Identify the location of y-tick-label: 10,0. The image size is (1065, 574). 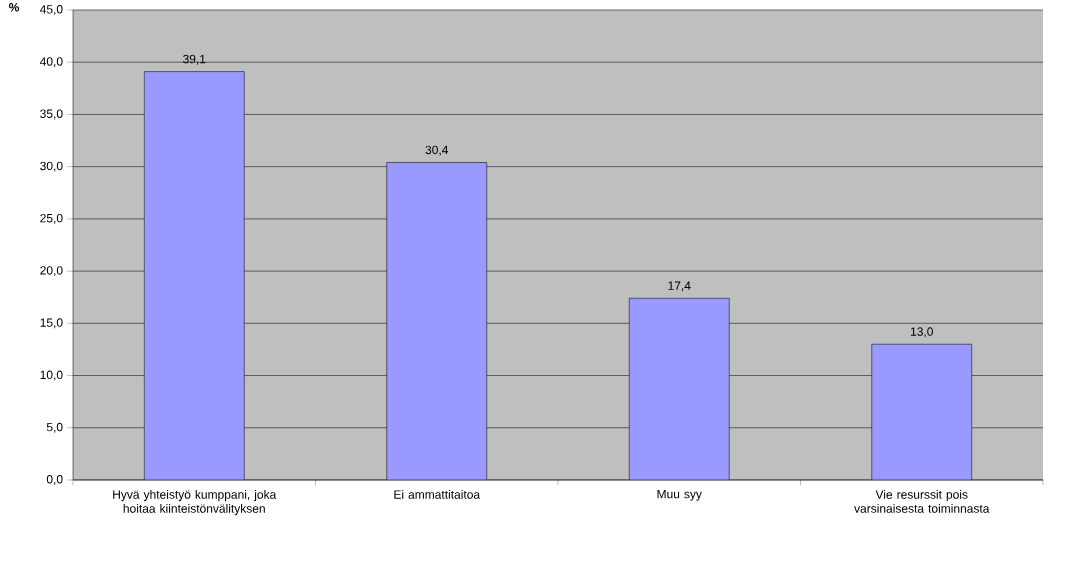
(51, 375).